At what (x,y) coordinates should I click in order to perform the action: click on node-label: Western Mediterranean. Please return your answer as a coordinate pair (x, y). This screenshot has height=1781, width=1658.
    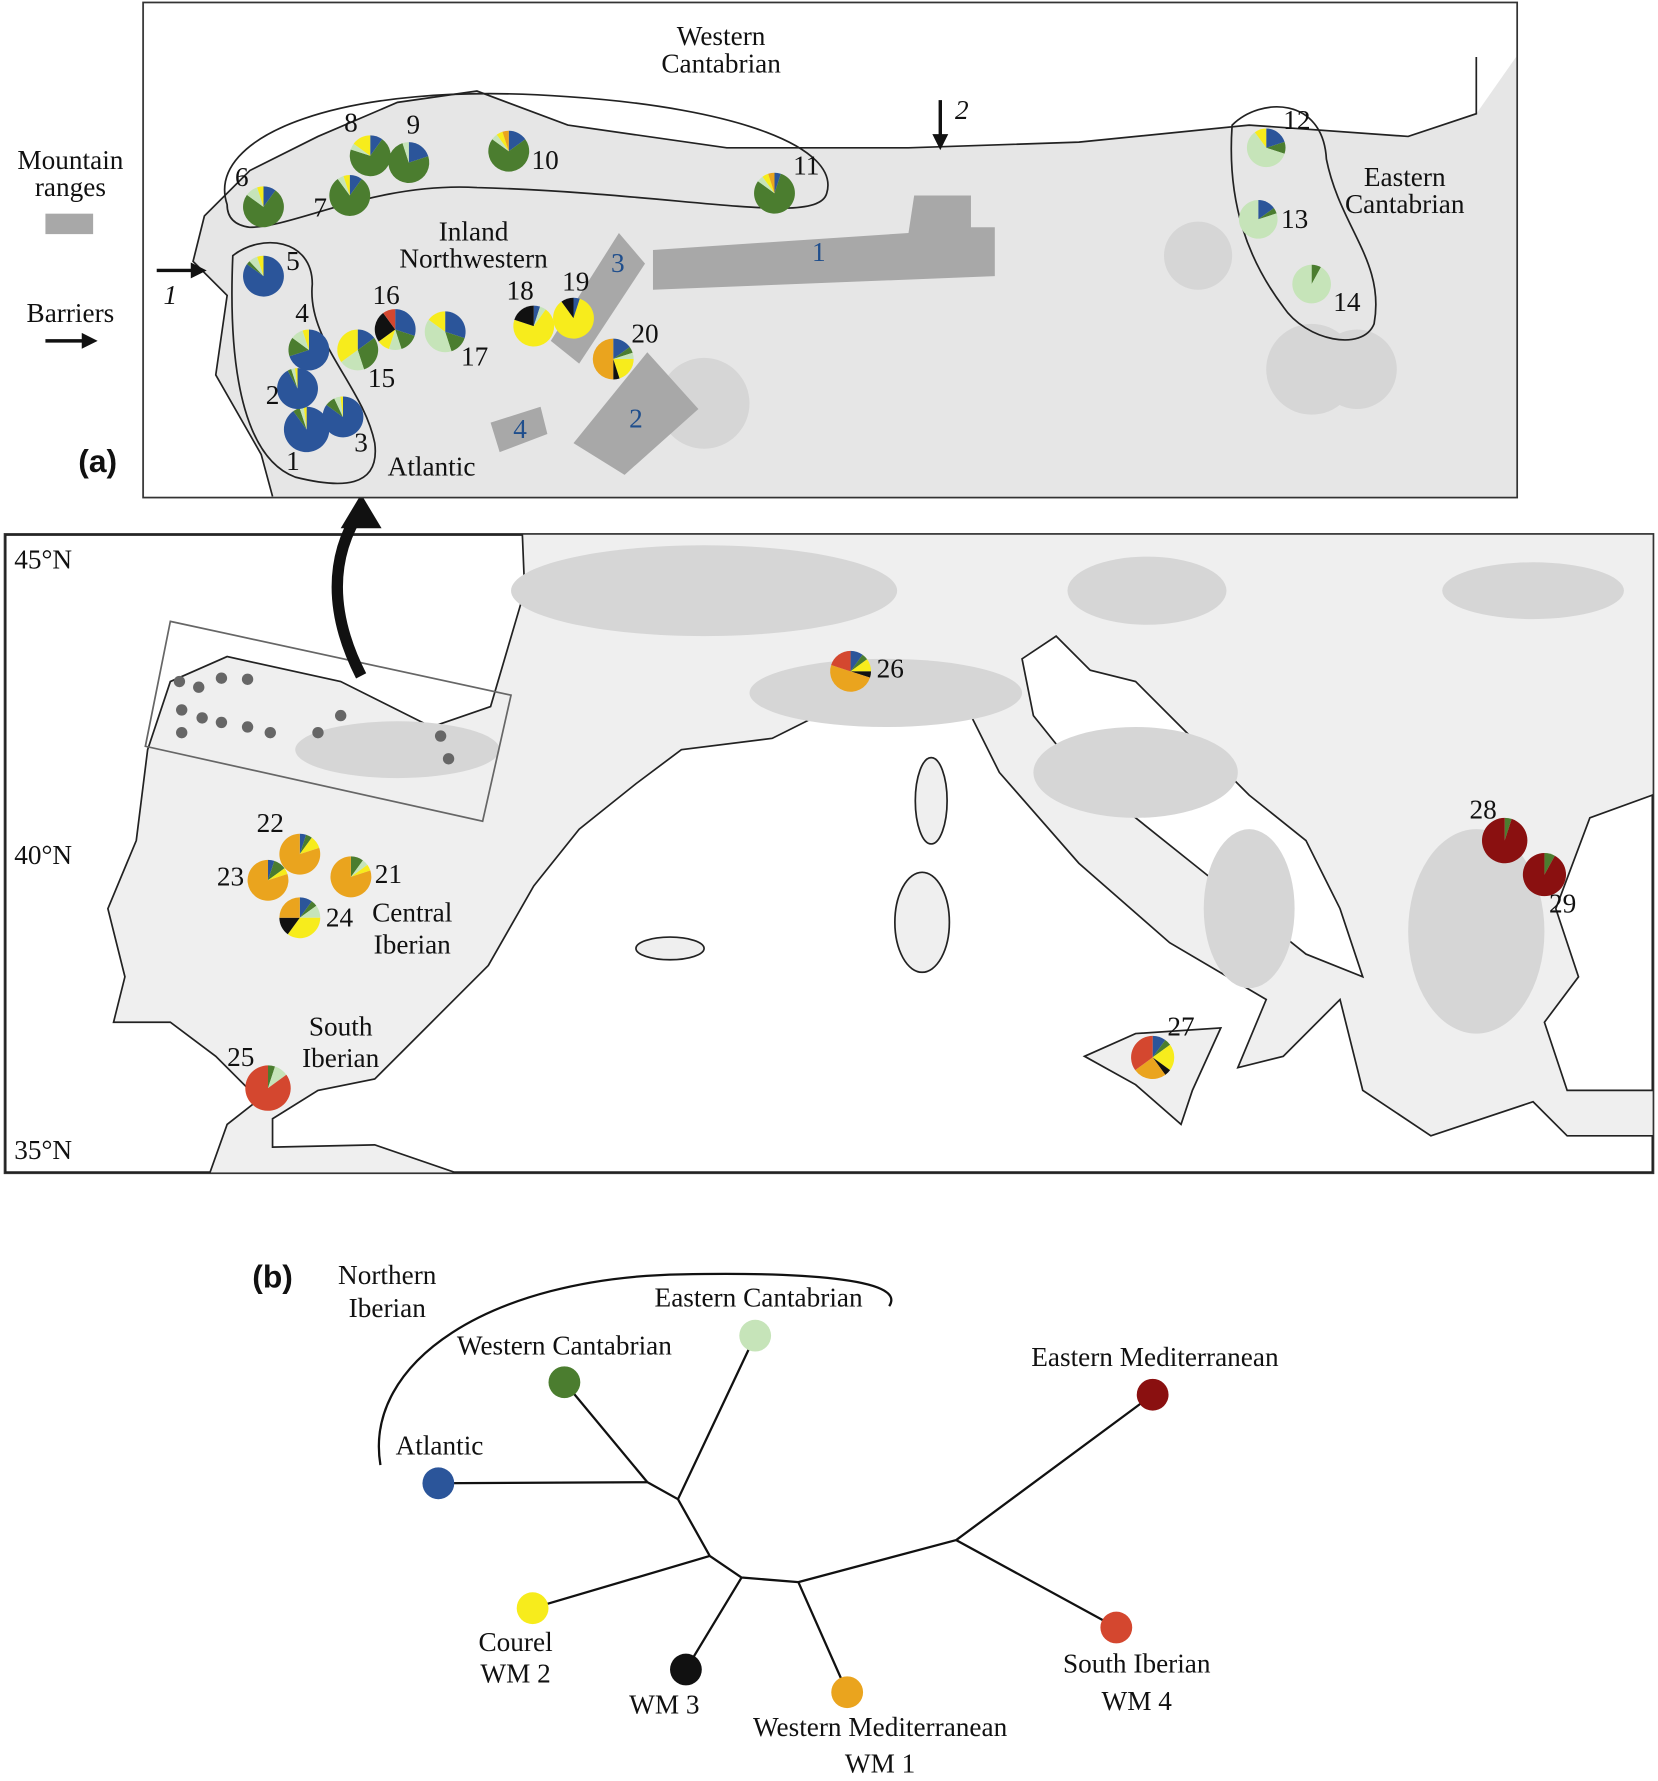
    Looking at the image, I should click on (880, 1727).